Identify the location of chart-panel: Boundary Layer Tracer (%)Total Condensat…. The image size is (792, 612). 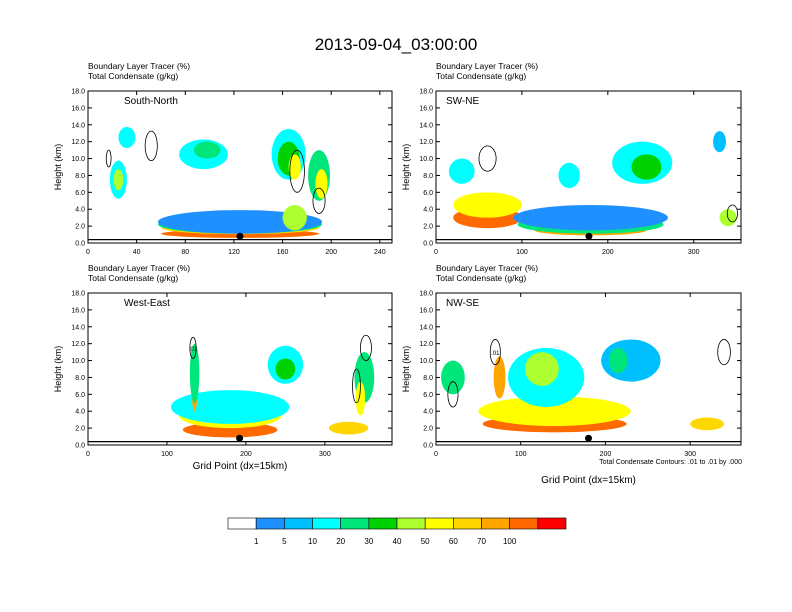
(223, 158).